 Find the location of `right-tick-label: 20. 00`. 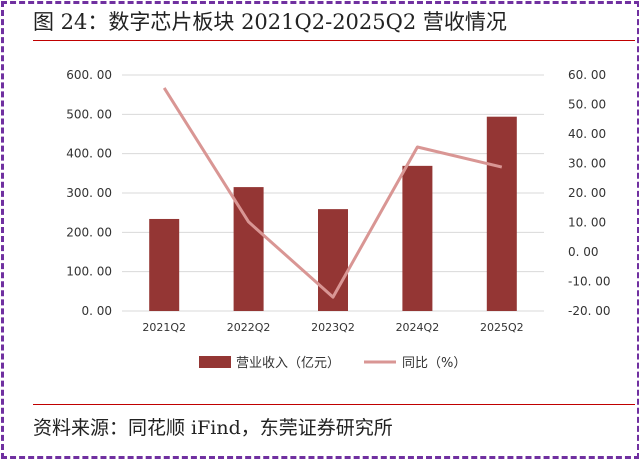

right-tick-label: 20. 00 is located at coordinates (587, 193).